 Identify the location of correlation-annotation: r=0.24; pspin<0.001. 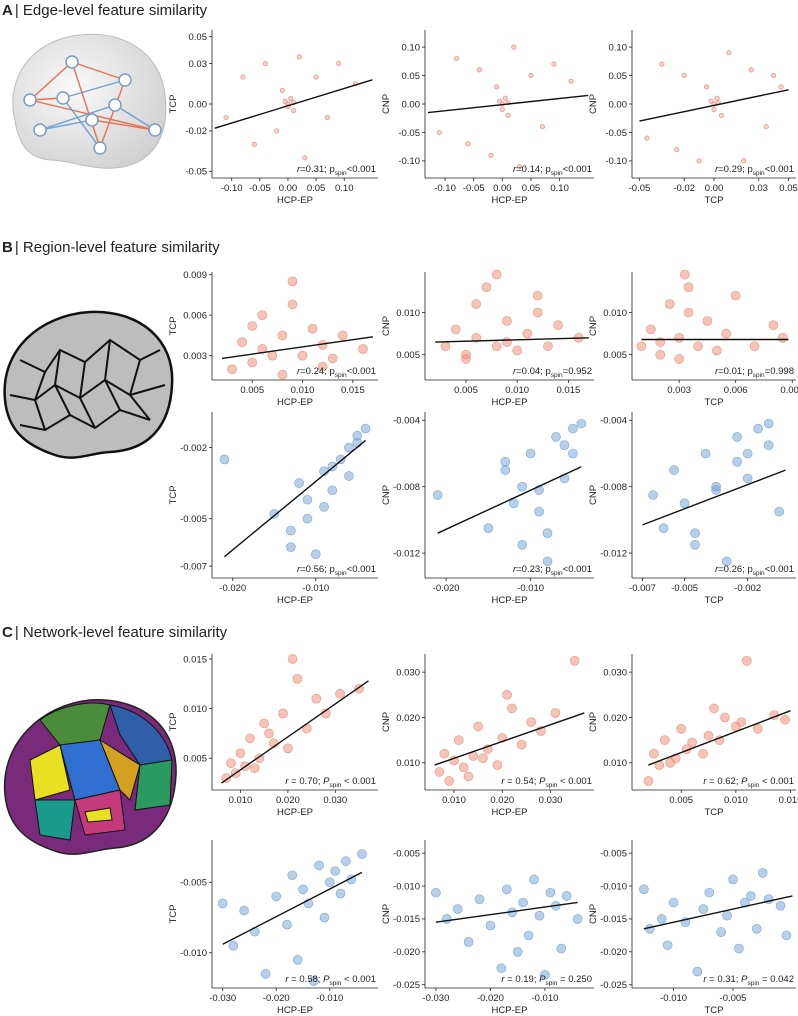
(336, 372).